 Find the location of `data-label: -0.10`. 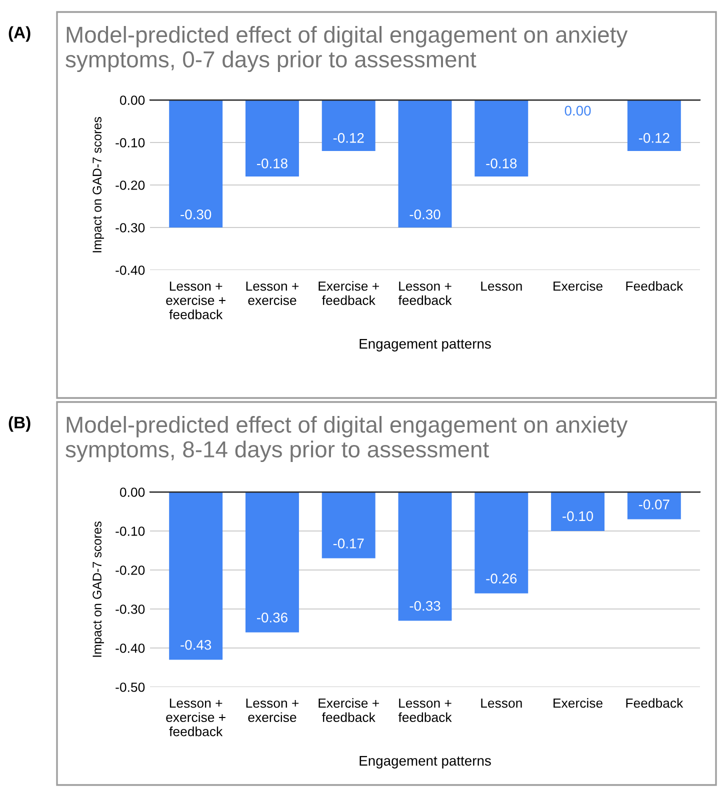

data-label: -0.10 is located at coordinates (578, 516).